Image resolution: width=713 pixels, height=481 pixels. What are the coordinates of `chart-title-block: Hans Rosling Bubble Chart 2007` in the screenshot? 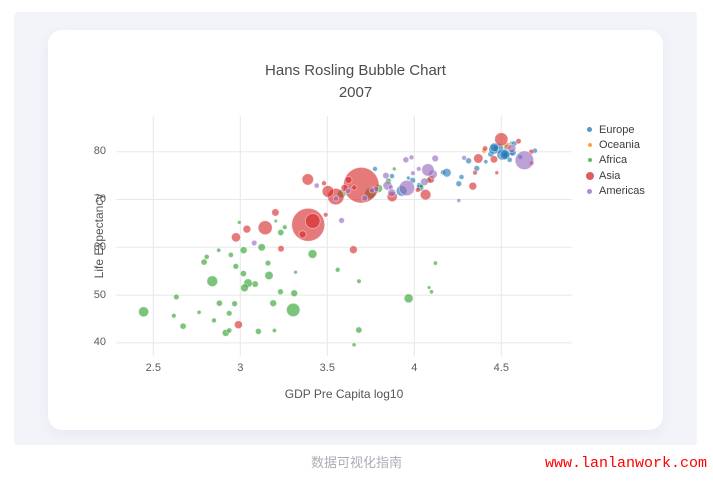 It's located at (355, 82).